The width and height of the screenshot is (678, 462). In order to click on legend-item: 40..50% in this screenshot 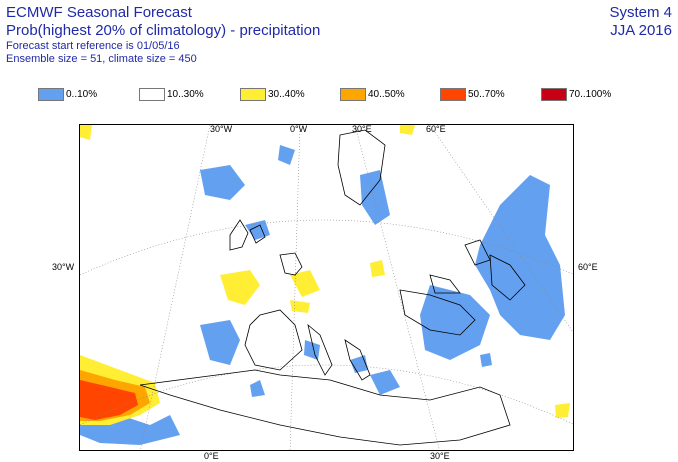, I will do `click(372, 94)`.